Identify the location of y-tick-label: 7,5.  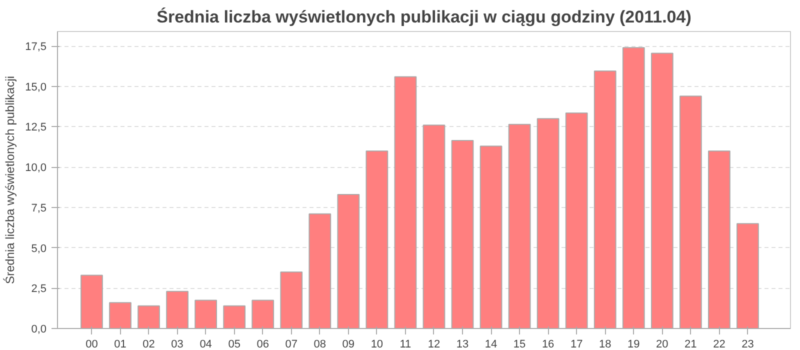
(39, 208).